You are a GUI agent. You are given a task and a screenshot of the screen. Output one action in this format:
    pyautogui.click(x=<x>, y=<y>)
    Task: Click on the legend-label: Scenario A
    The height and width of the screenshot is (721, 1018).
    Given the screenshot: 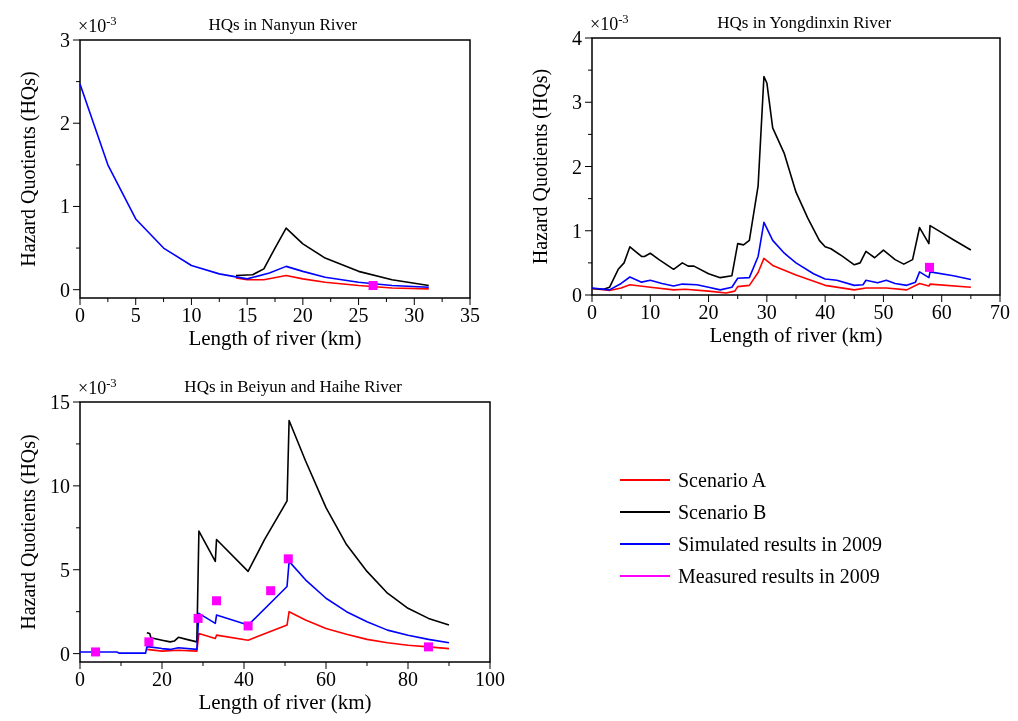 What is the action you would take?
    pyautogui.click(x=722, y=480)
    